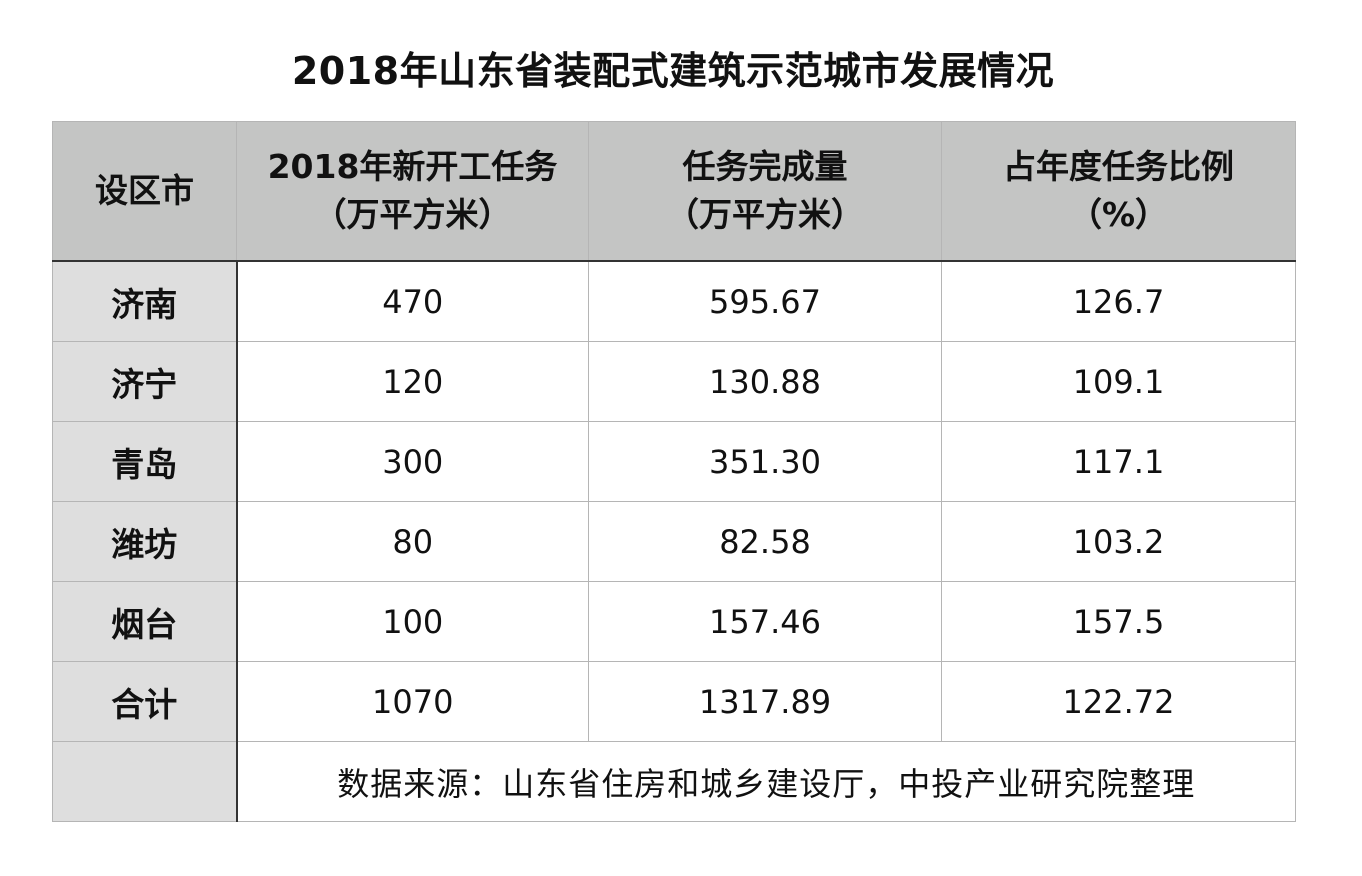 This screenshot has height=876, width=1362. I want to click on ratio-cell: 109.1, so click(1118, 381).